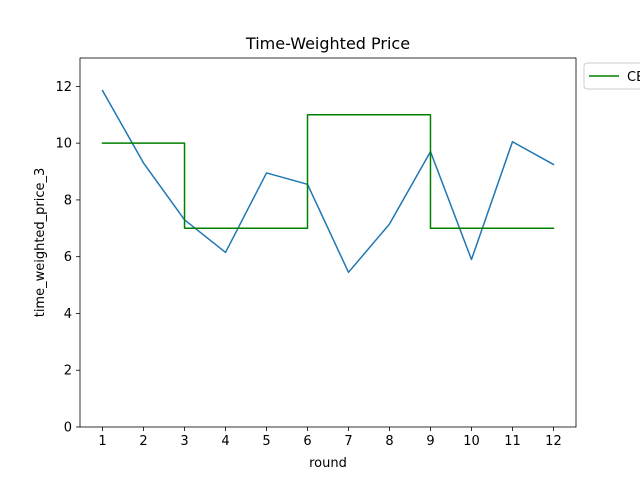  What do you see at coordinates (68, 314) in the screenshot?
I see `y-tick-label: 4` at bounding box center [68, 314].